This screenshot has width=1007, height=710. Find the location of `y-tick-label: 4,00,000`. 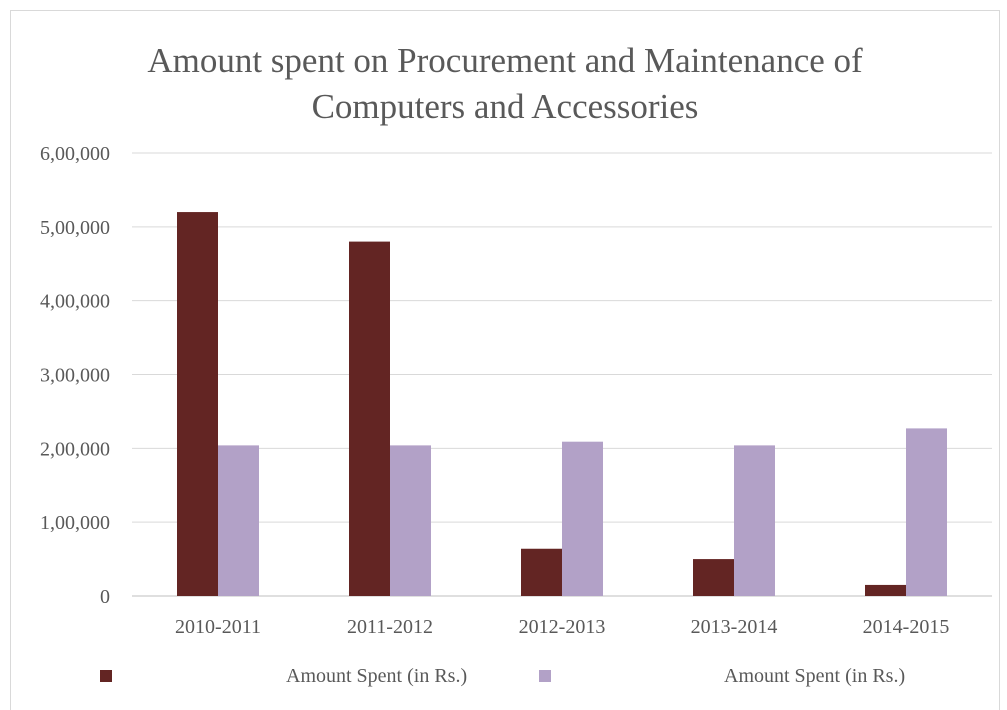

y-tick-label: 4,00,000 is located at coordinates (75, 302).